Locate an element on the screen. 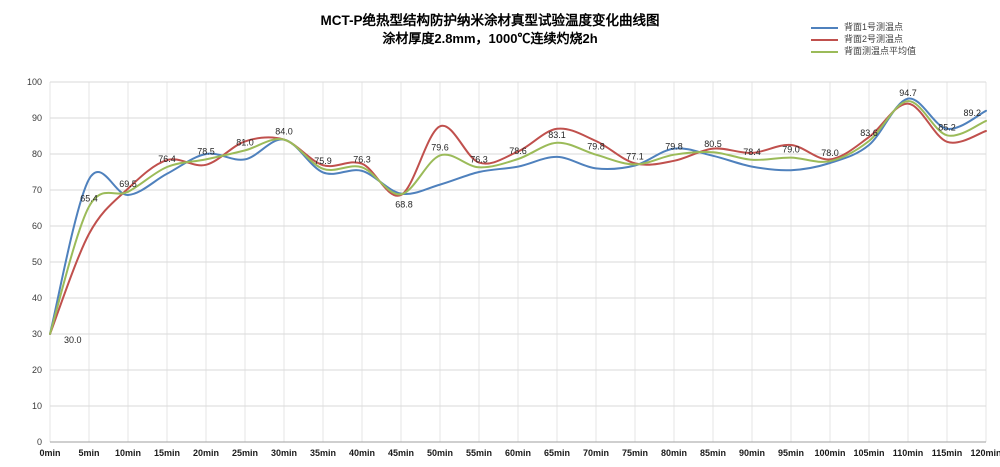  x-axis-tick-label: 15min is located at coordinates (167, 453).